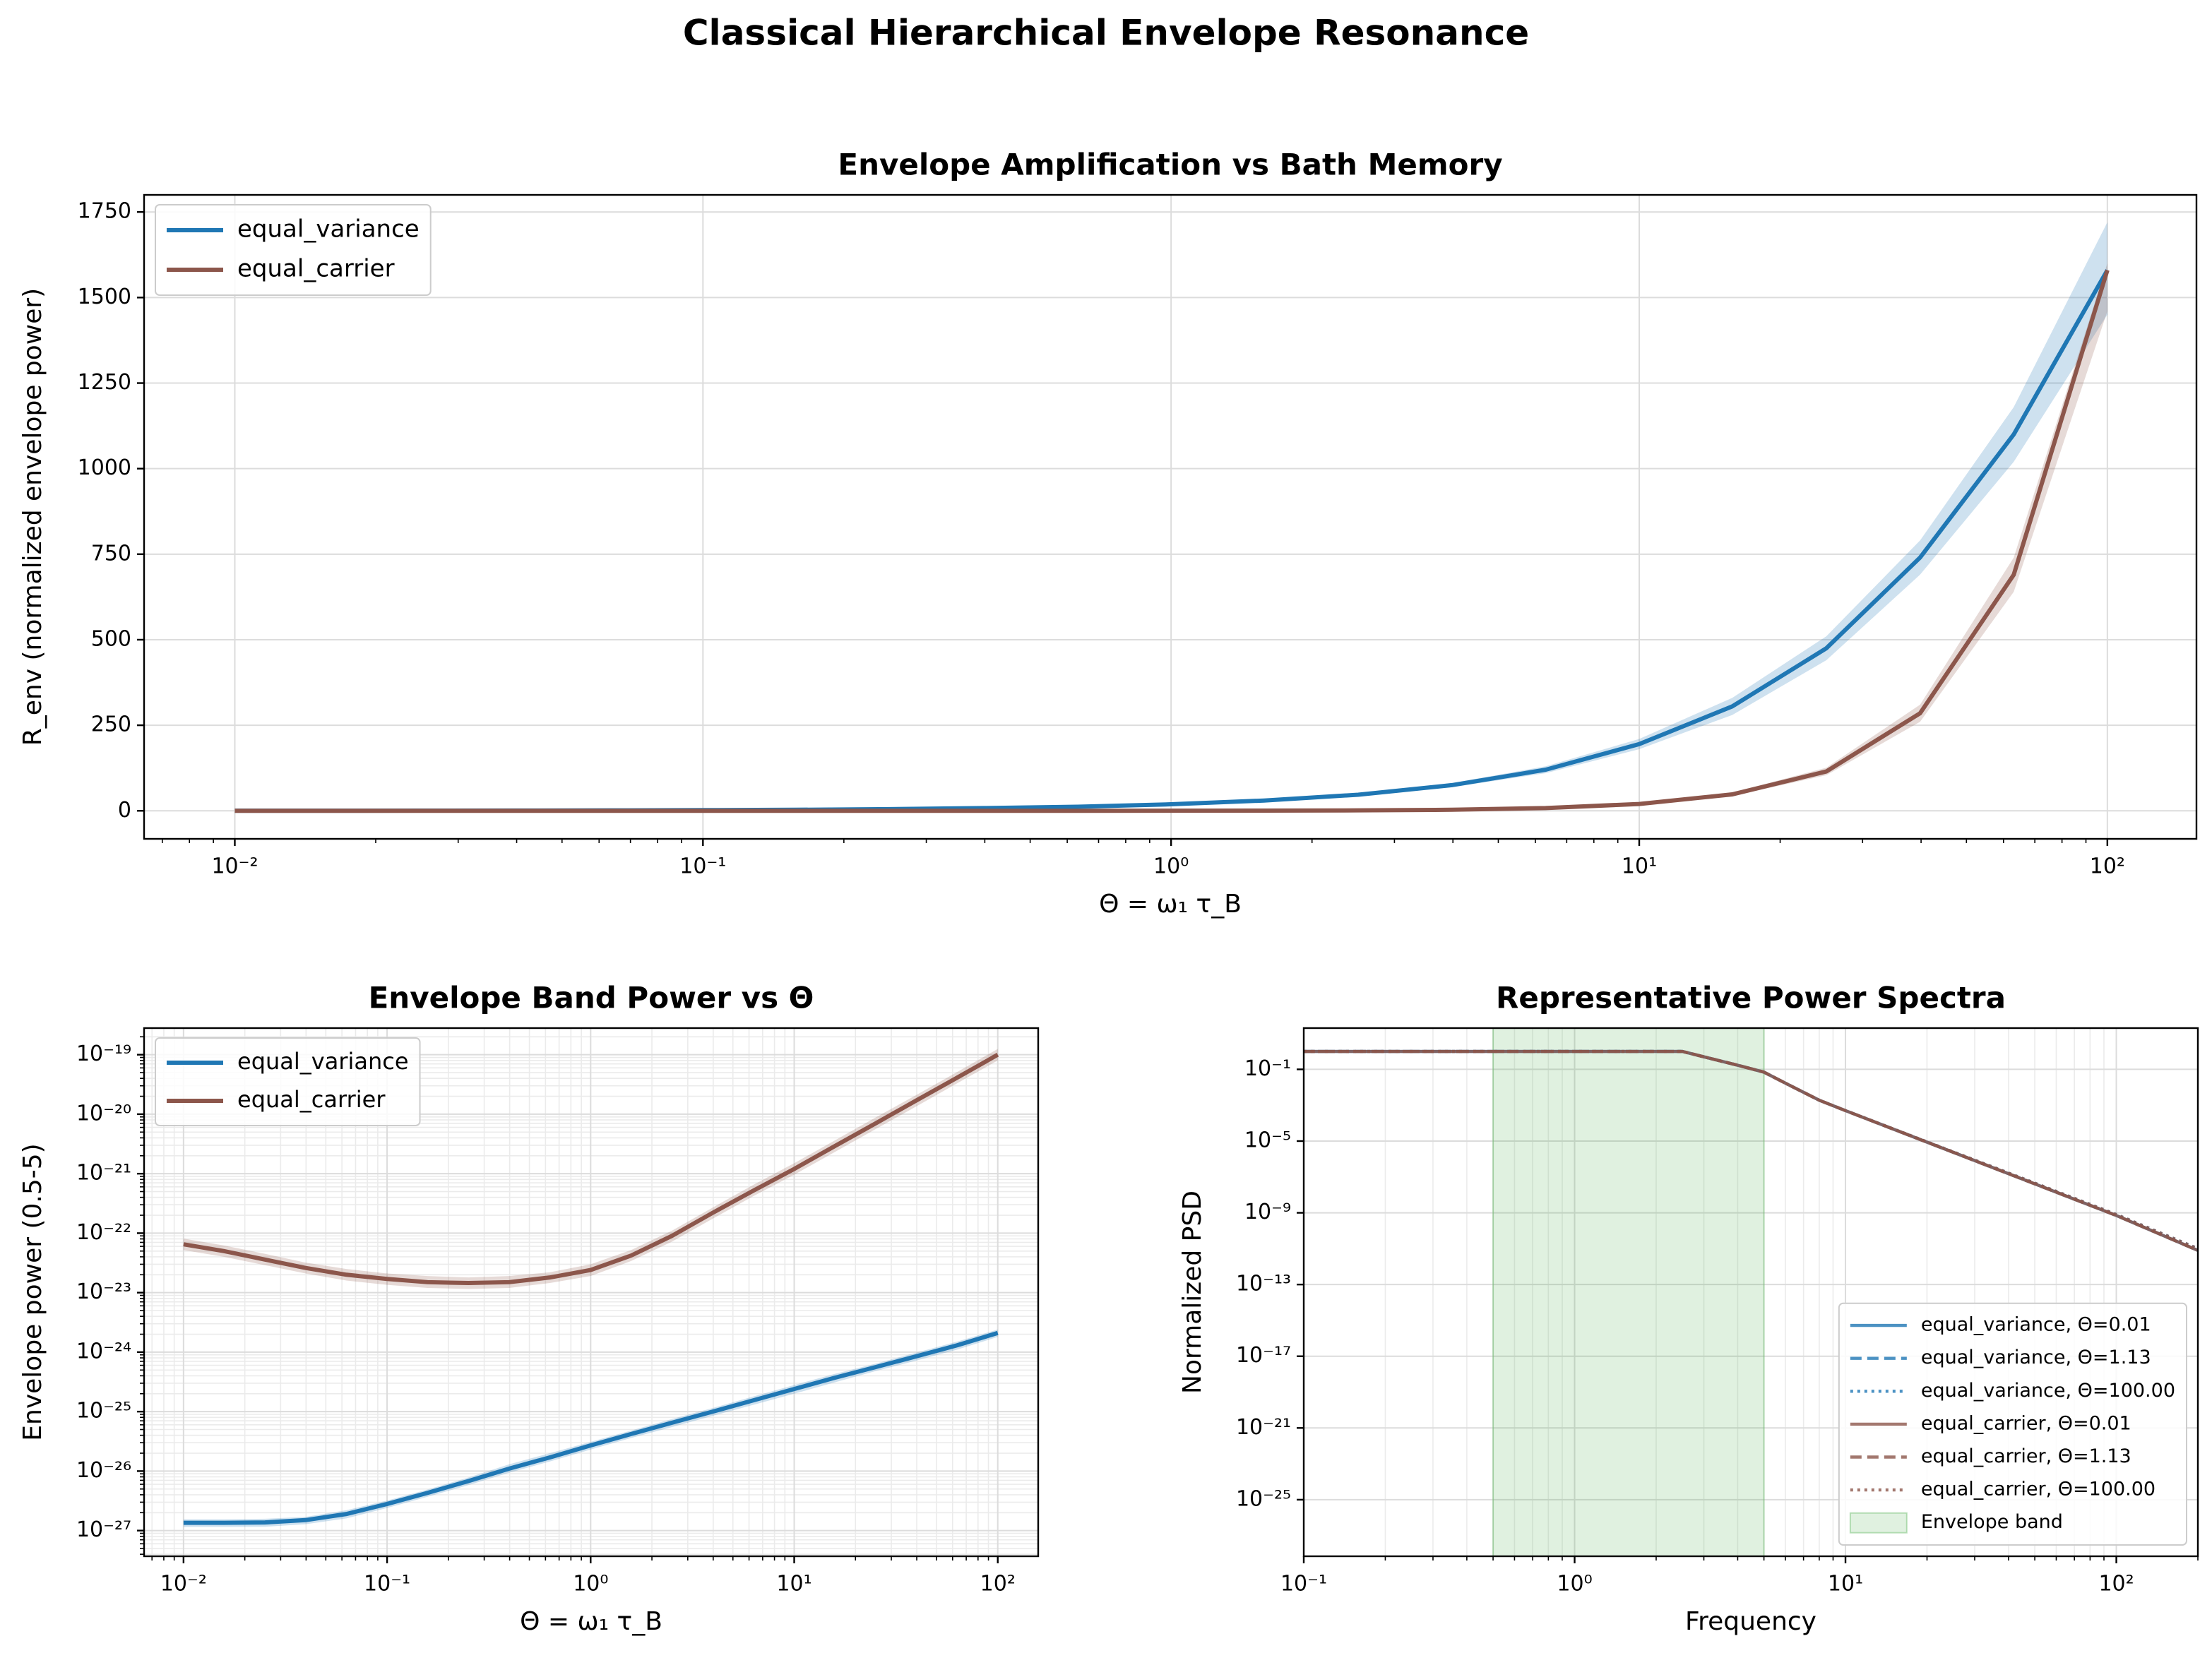 This screenshot has height=1653, width=2212. Describe the element at coordinates (103, 1530) in the screenshot. I see `y-tick-label: 10⁻²⁷` at that location.